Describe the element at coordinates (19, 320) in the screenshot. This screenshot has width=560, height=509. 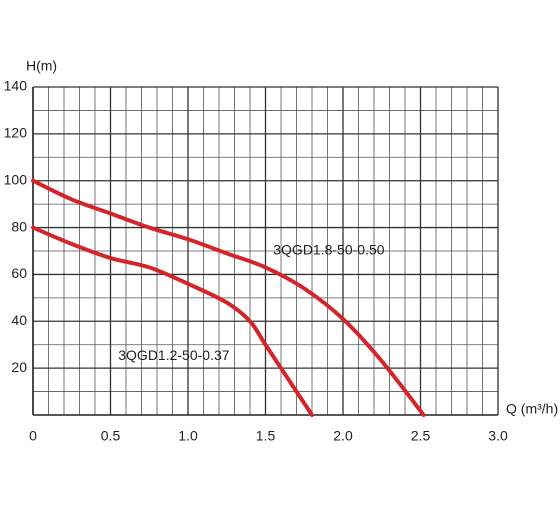
I see `y-tick-label: 40` at that location.